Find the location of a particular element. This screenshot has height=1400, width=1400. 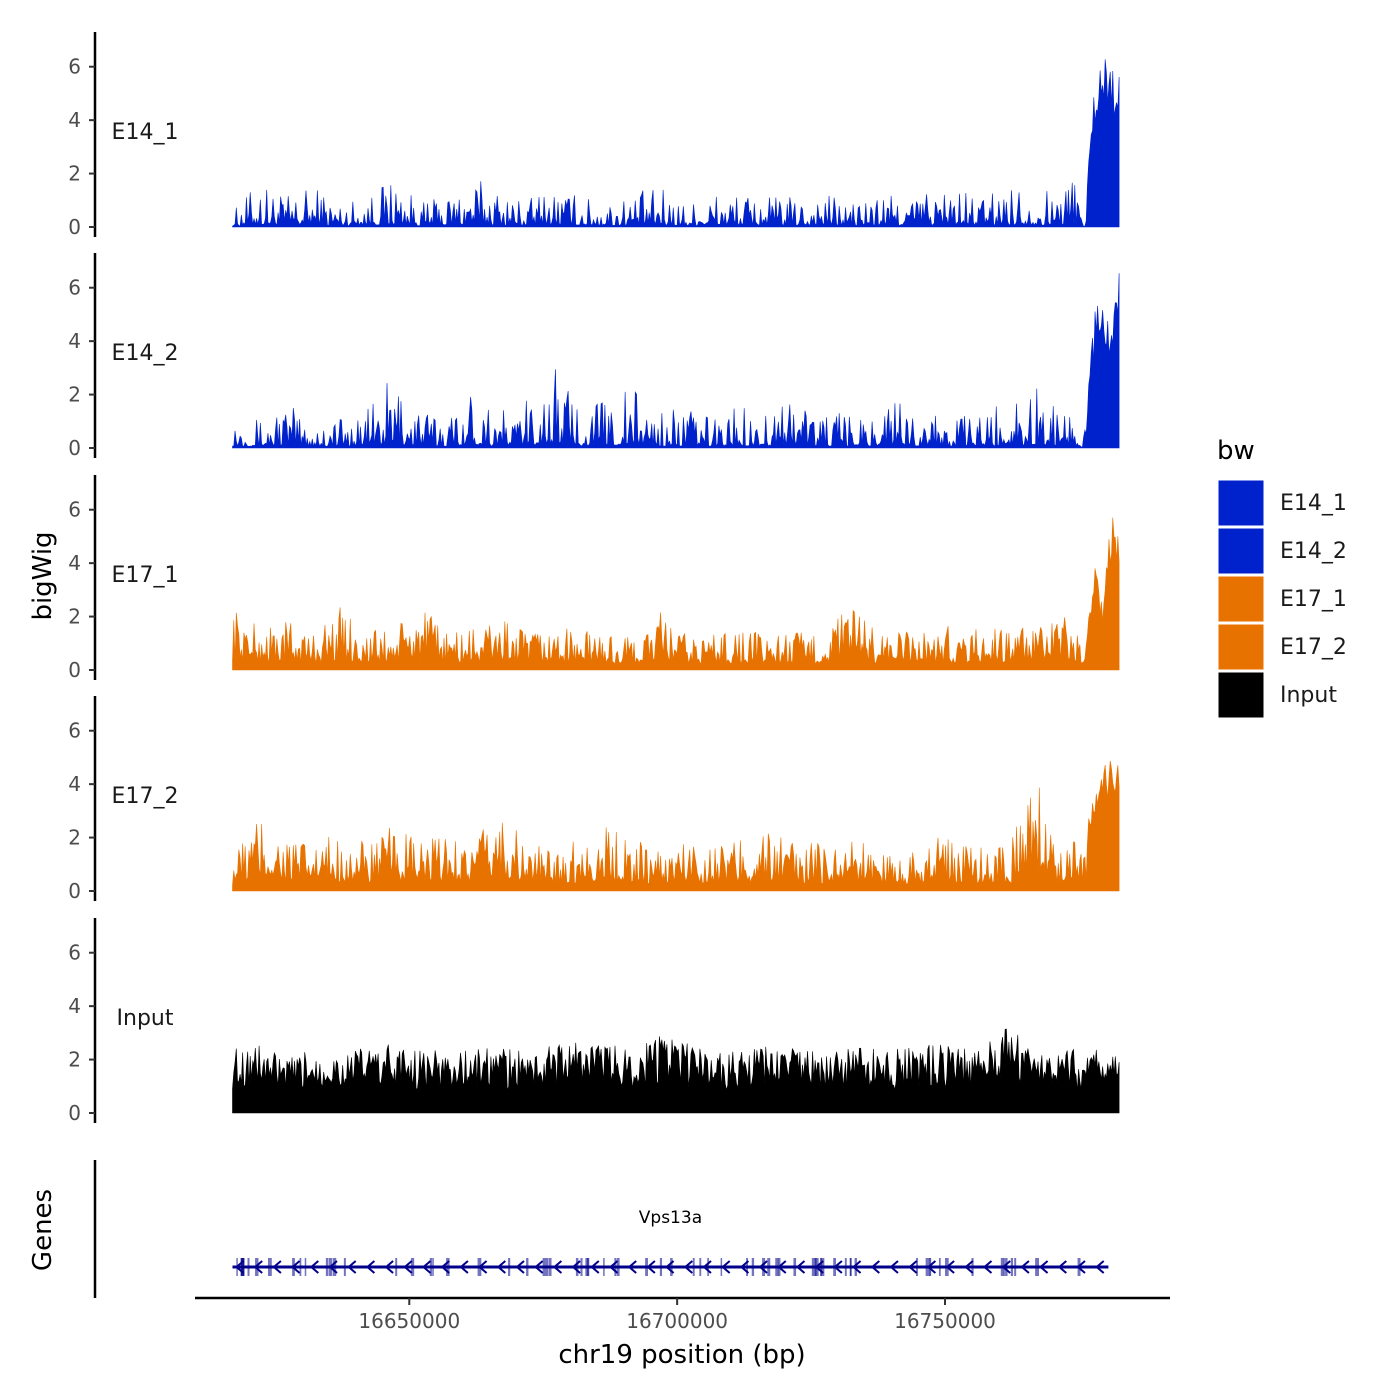

legend-item: Input is located at coordinates (1277, 695).